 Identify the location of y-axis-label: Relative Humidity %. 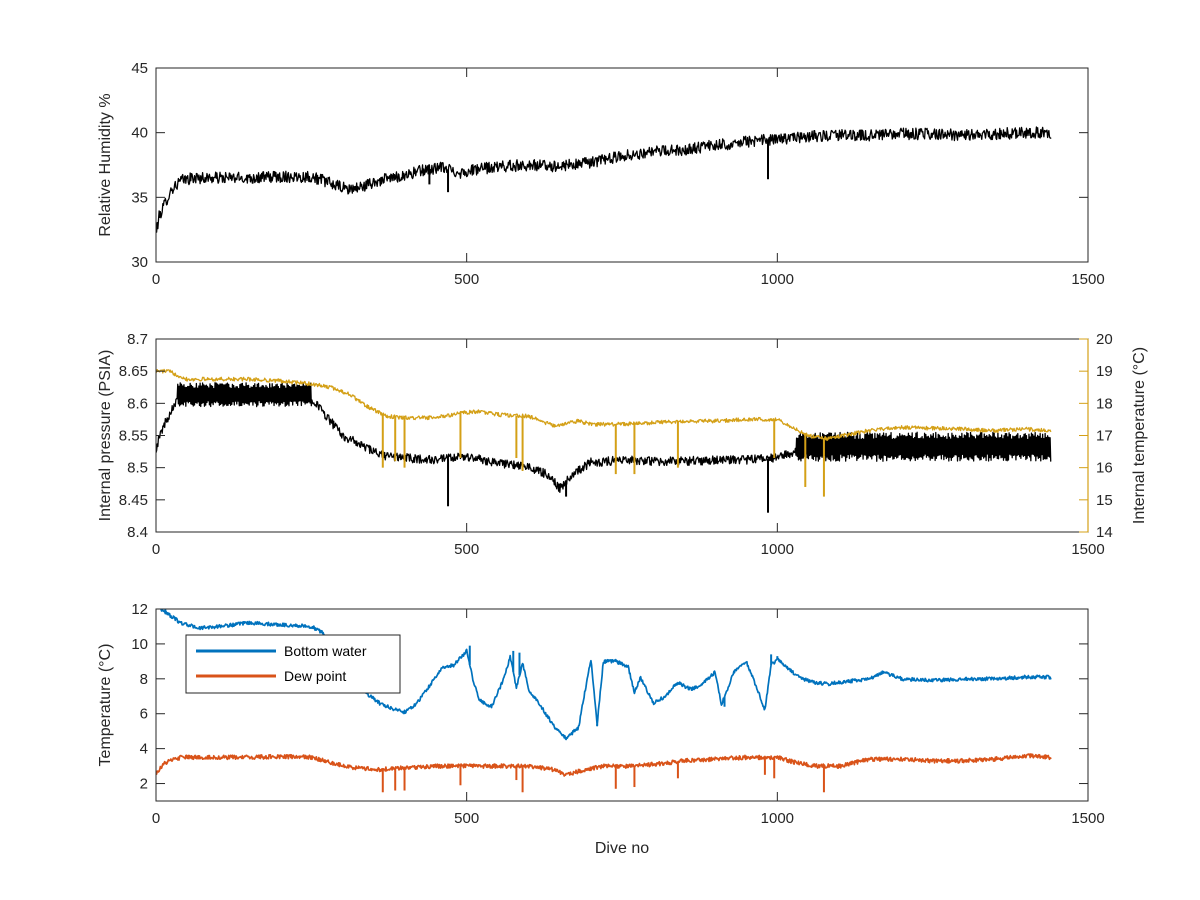
(105, 164).